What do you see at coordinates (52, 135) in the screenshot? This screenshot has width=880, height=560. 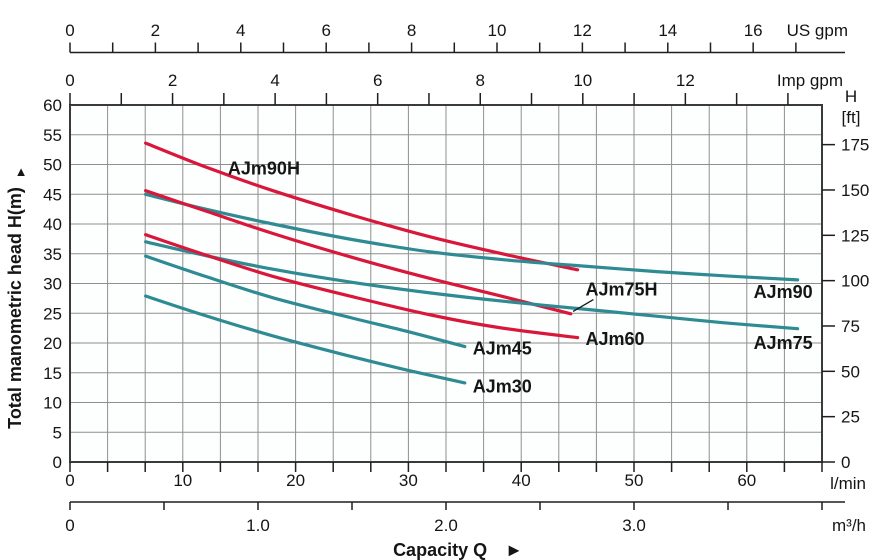 I see `head-m-tick-label: 55` at bounding box center [52, 135].